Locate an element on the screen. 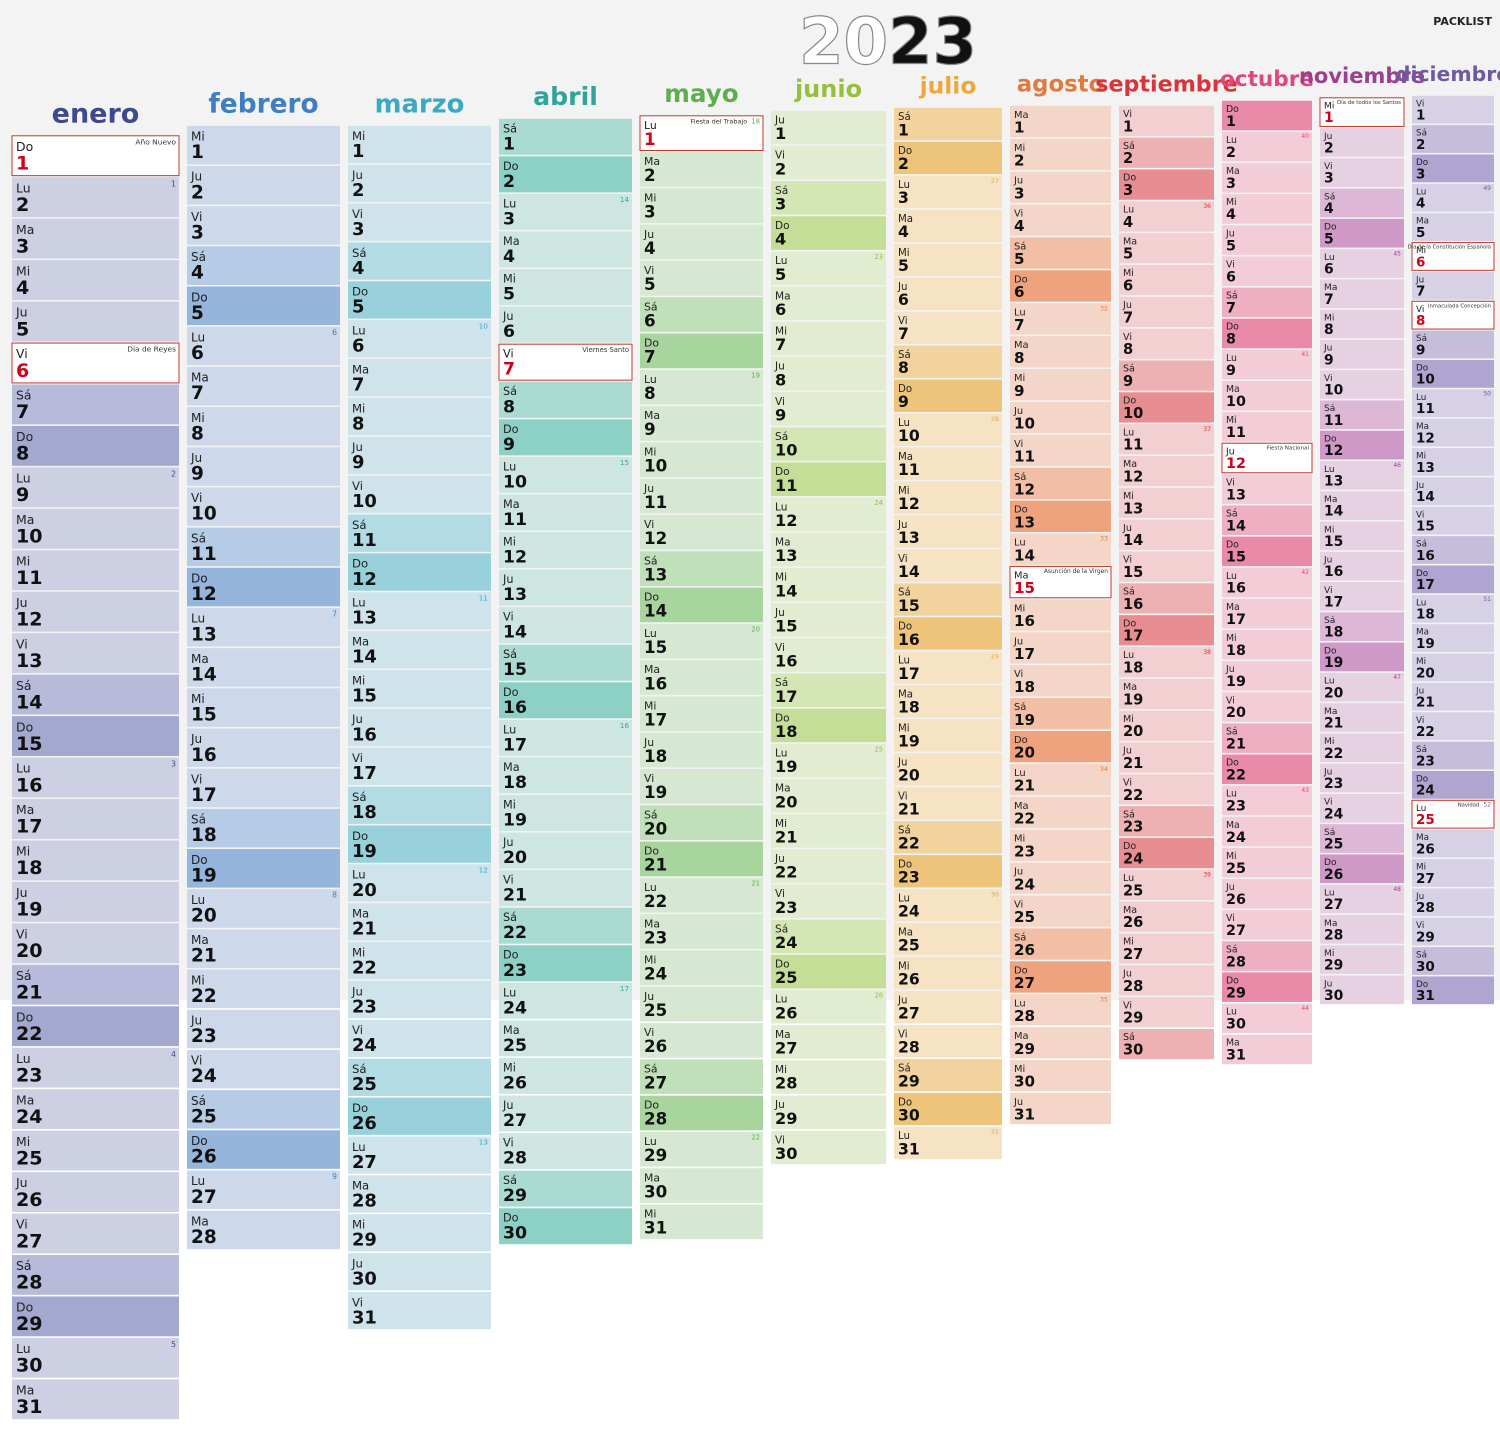 This screenshot has width=1500, height=1451. day-number: 28 is located at coordinates (1236, 962).